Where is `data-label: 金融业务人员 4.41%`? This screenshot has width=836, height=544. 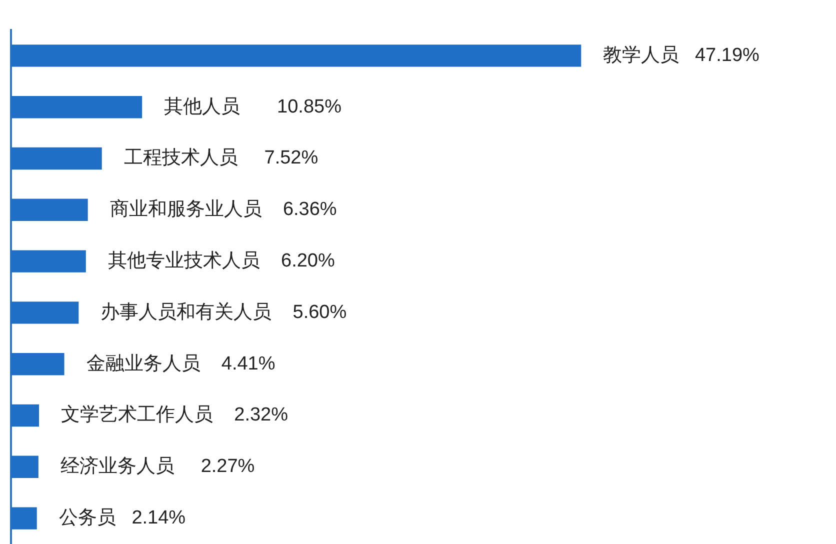 data-label: 金融业务人员 4.41% is located at coordinates (181, 363).